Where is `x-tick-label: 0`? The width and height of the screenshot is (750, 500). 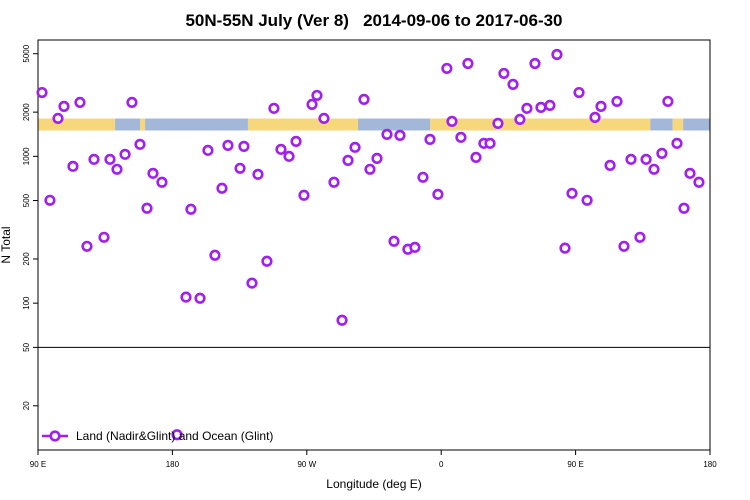
x-tick-label: 0 is located at coordinates (441, 464).